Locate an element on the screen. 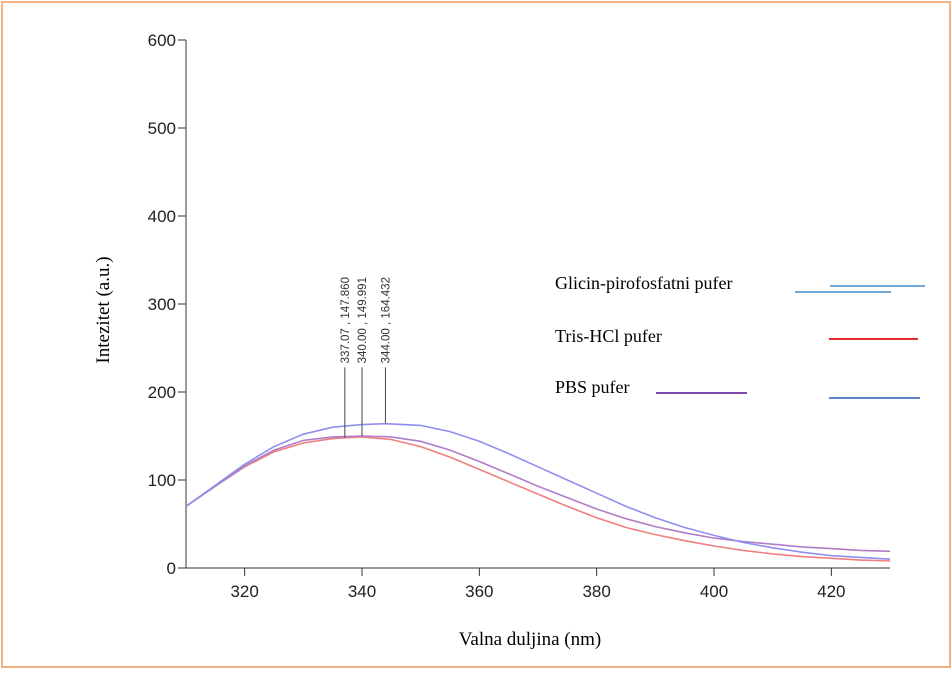  y-tick-label: 300 is located at coordinates (162, 304).